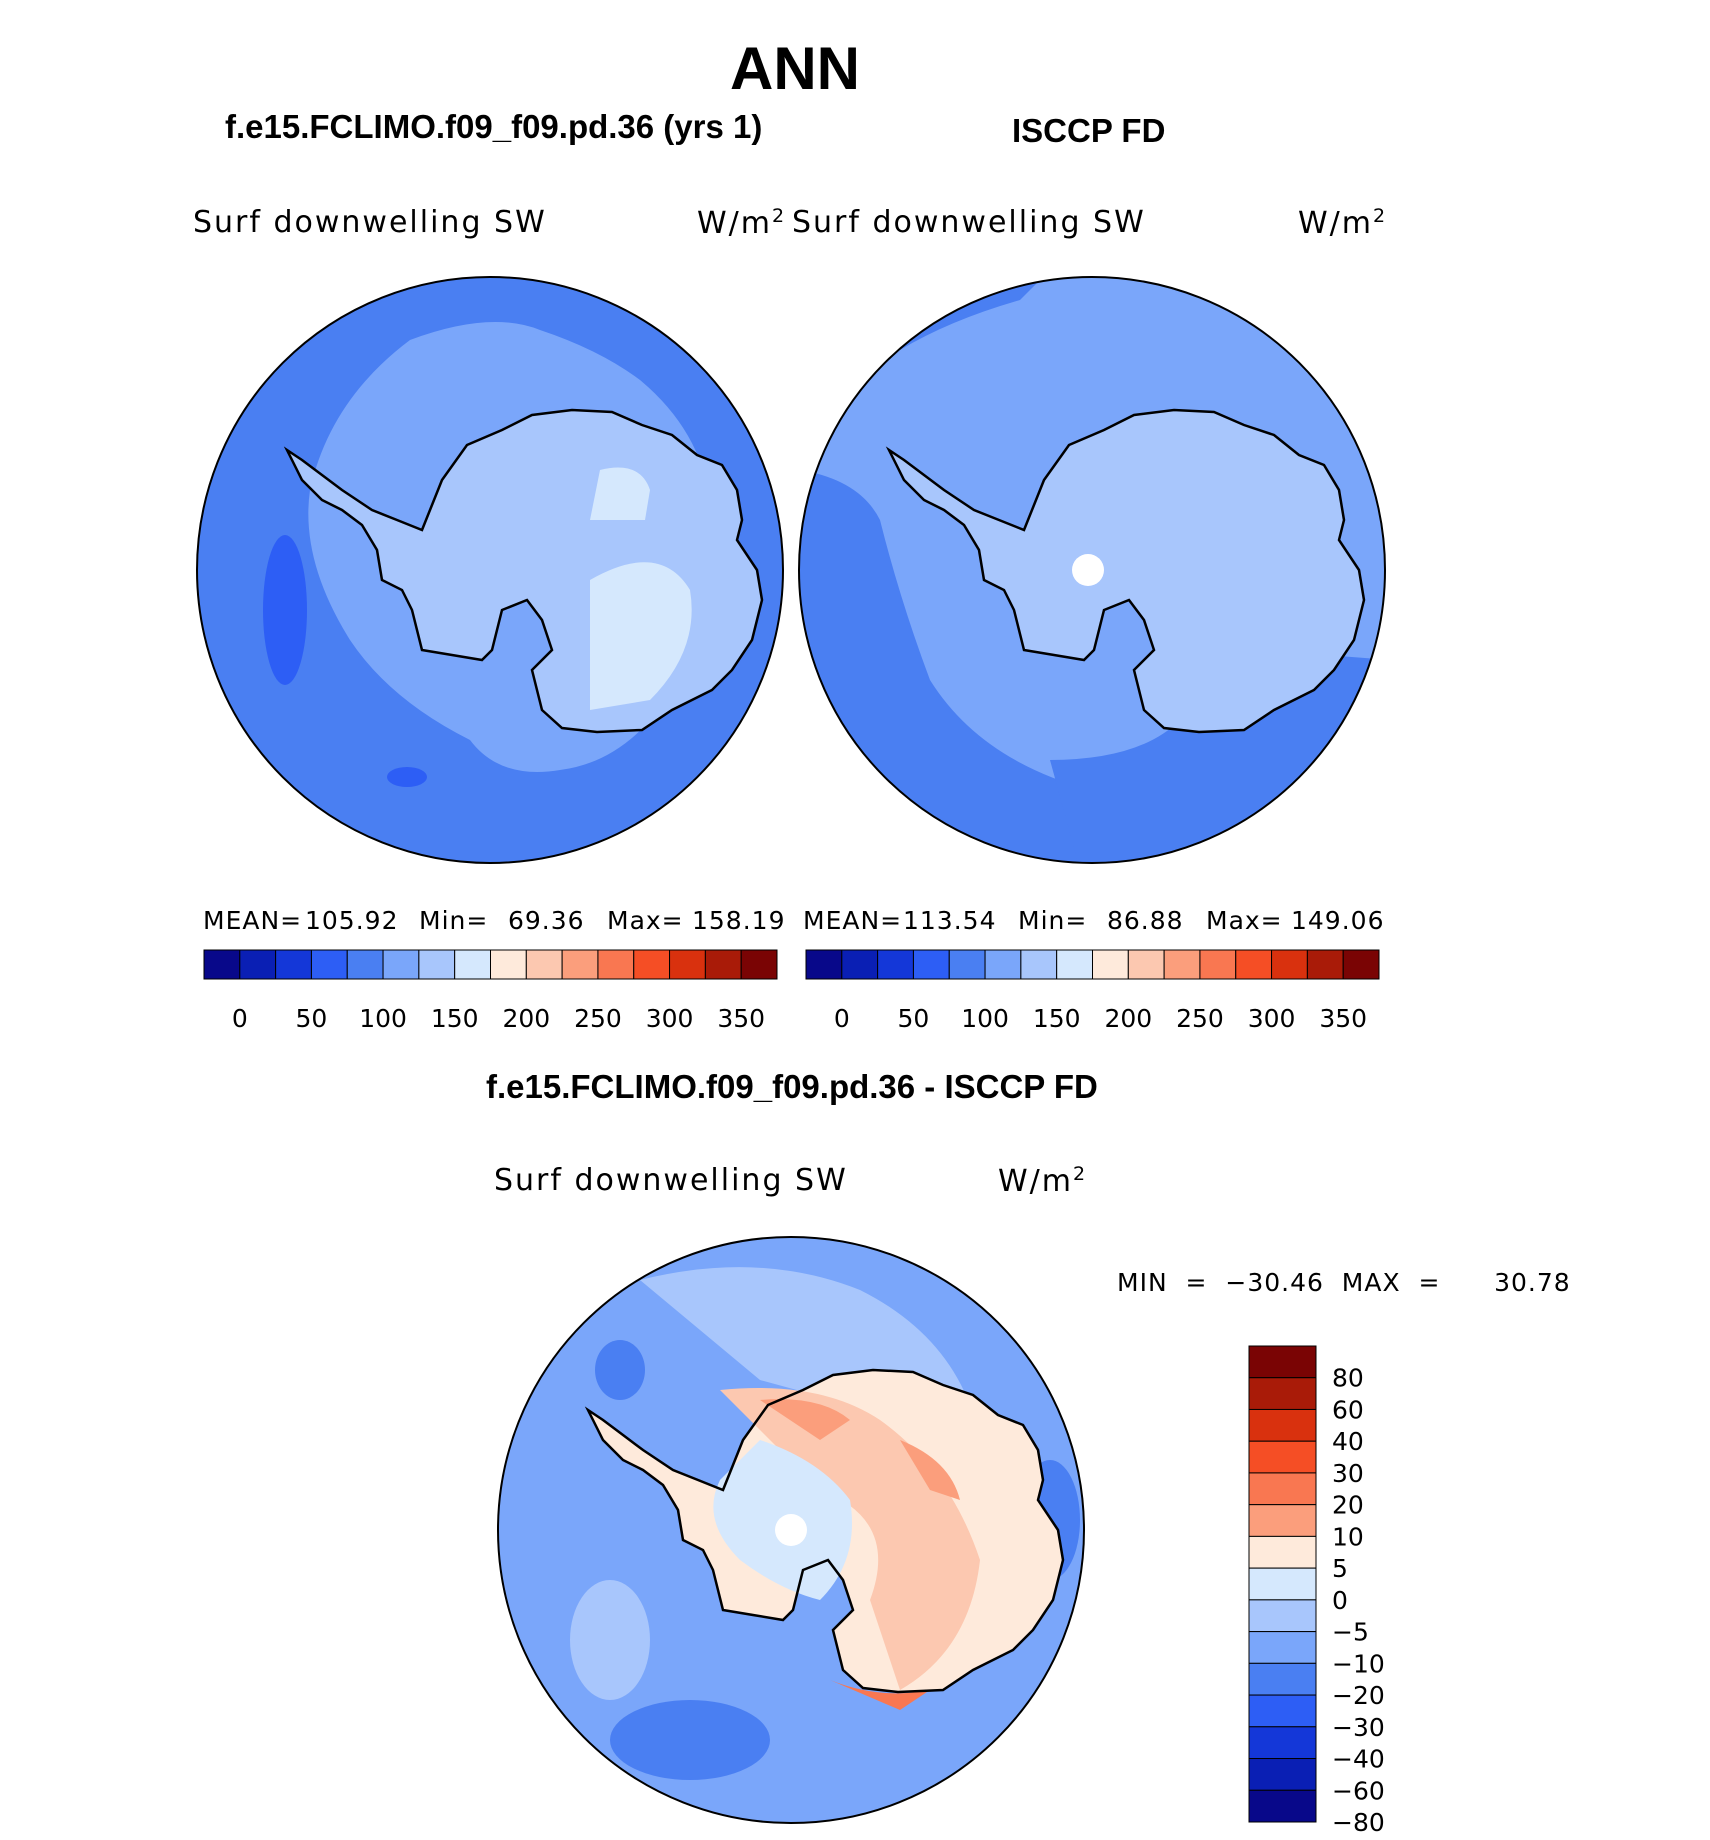 The image size is (1710, 1840). Describe the element at coordinates (741, 1018) in the screenshot. I see `model-colorbar-tick-label: 350` at that location.